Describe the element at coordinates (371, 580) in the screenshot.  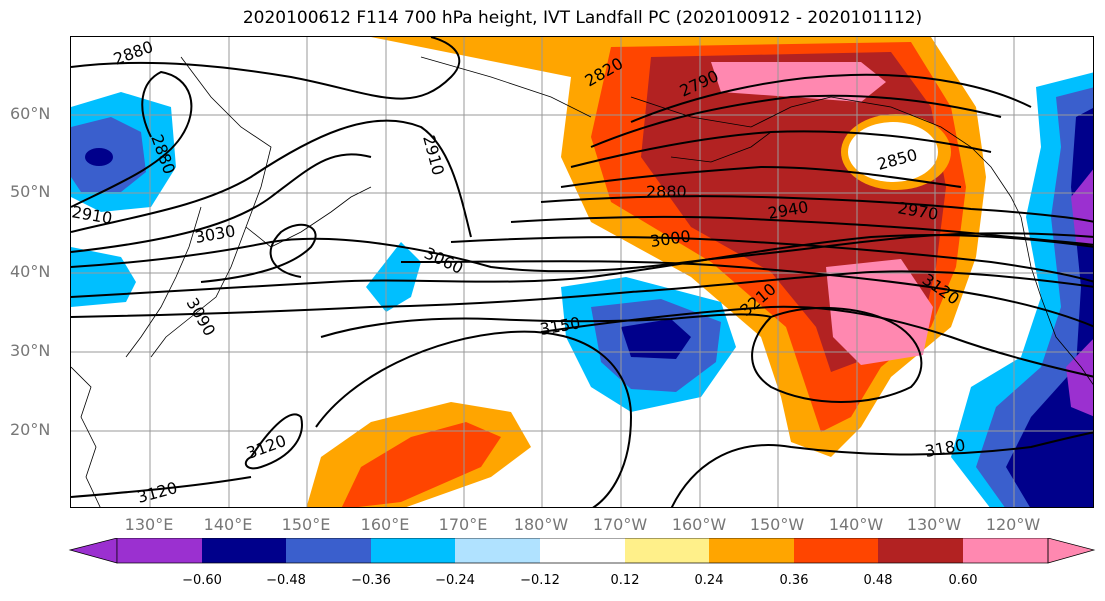
I see `colorbar-tick: −0.36` at that location.